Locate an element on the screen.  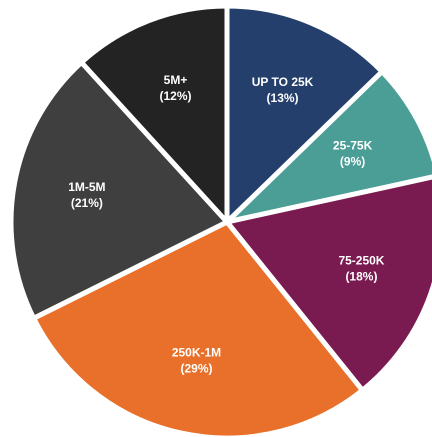
slice-value-label: (18%) is located at coordinates (361, 277).